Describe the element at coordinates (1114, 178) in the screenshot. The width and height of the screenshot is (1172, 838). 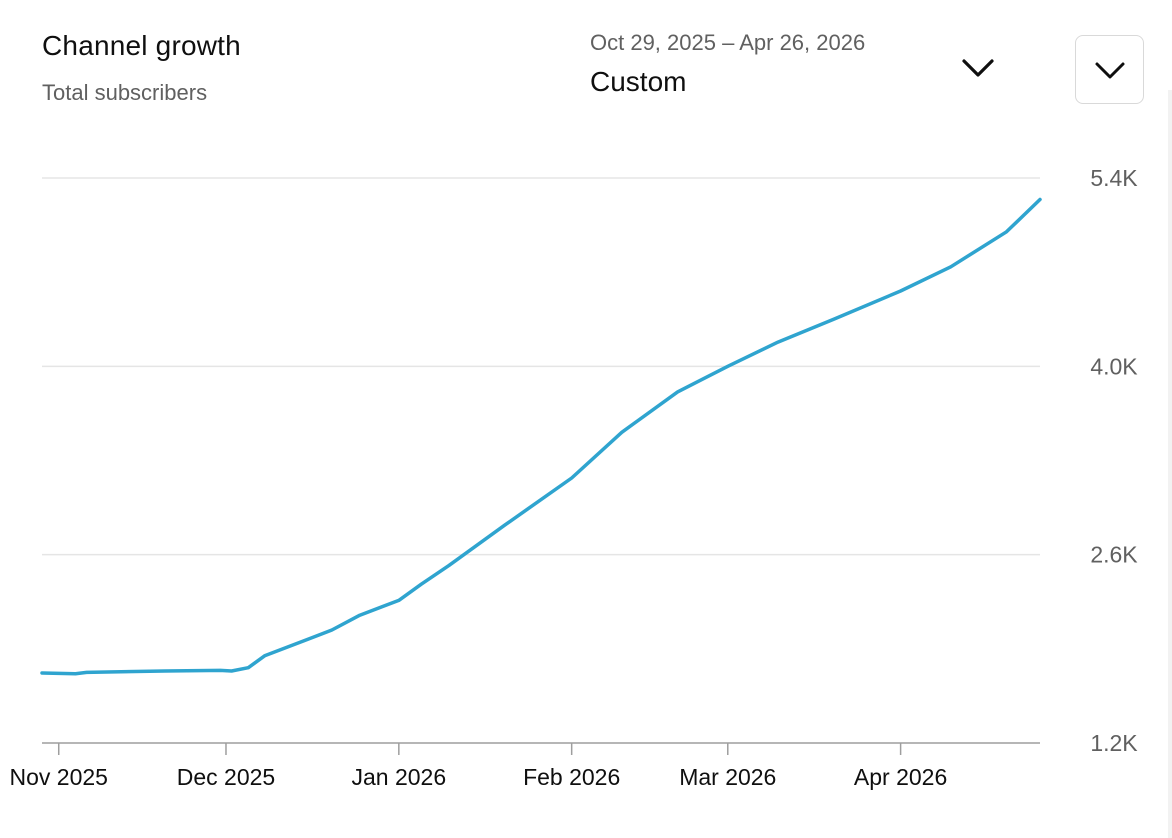
I see `y-tick-label: 5.4K` at that location.